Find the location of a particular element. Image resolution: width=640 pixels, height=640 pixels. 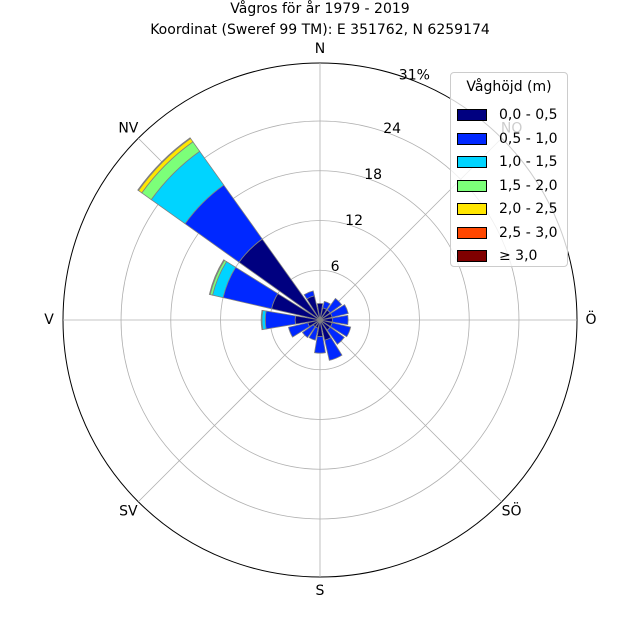

legend-label: 0,5 - 1,0 is located at coordinates (528, 138).